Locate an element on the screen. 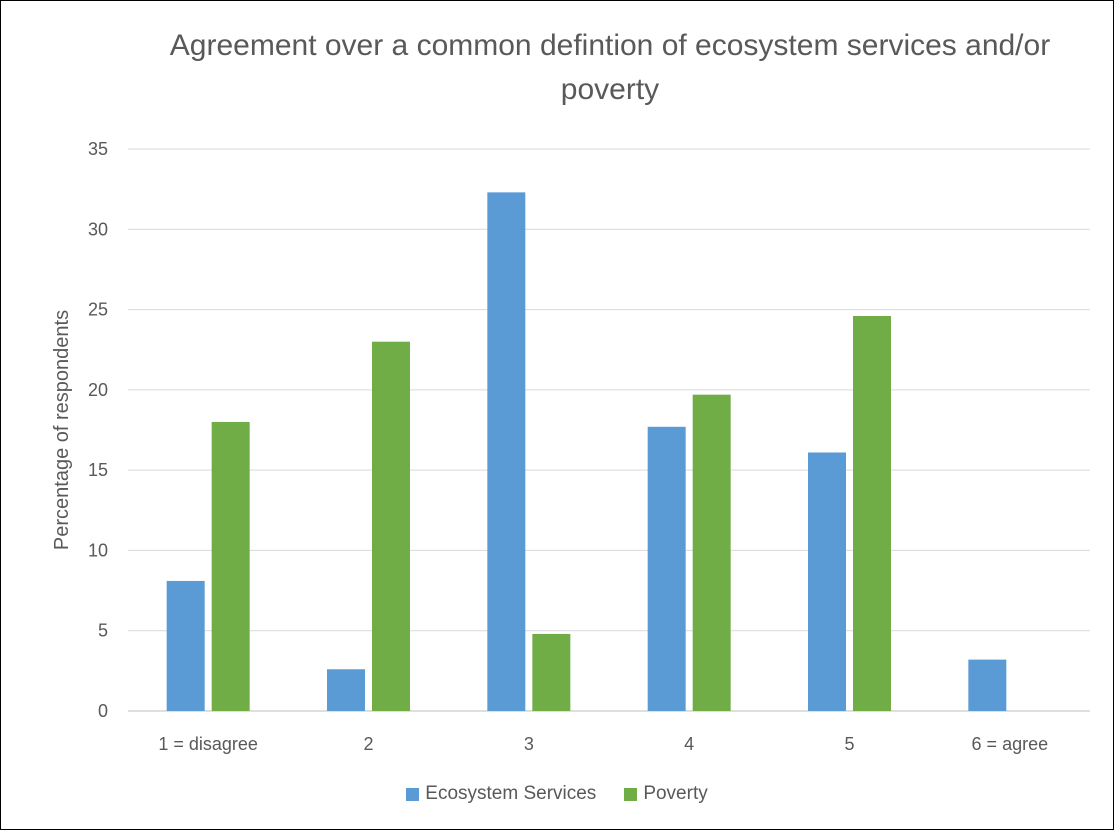 Image resolution: width=1114 pixels, height=830 pixels. y-tick-label: 25 is located at coordinates (98, 310).